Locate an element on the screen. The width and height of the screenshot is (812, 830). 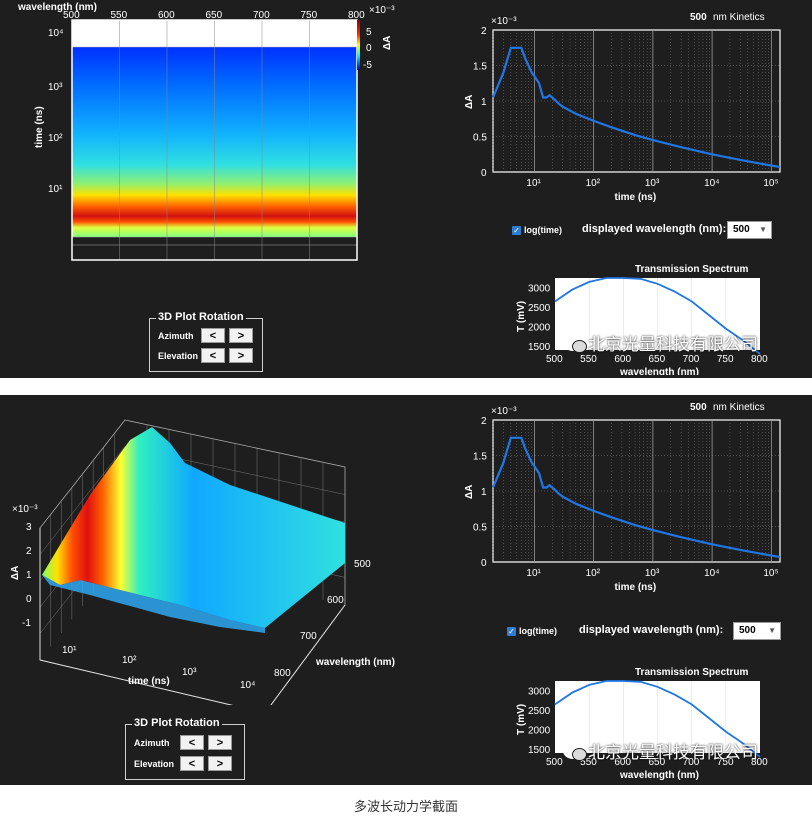
spectrum-xtick: 700 is located at coordinates (691, 762).